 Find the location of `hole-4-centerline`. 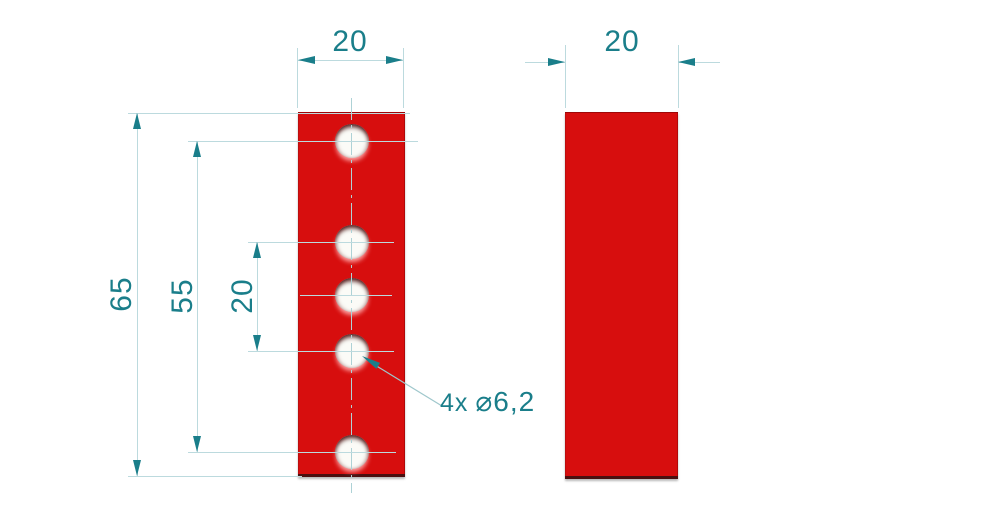

hole-4-centerline is located at coordinates (321, 351).